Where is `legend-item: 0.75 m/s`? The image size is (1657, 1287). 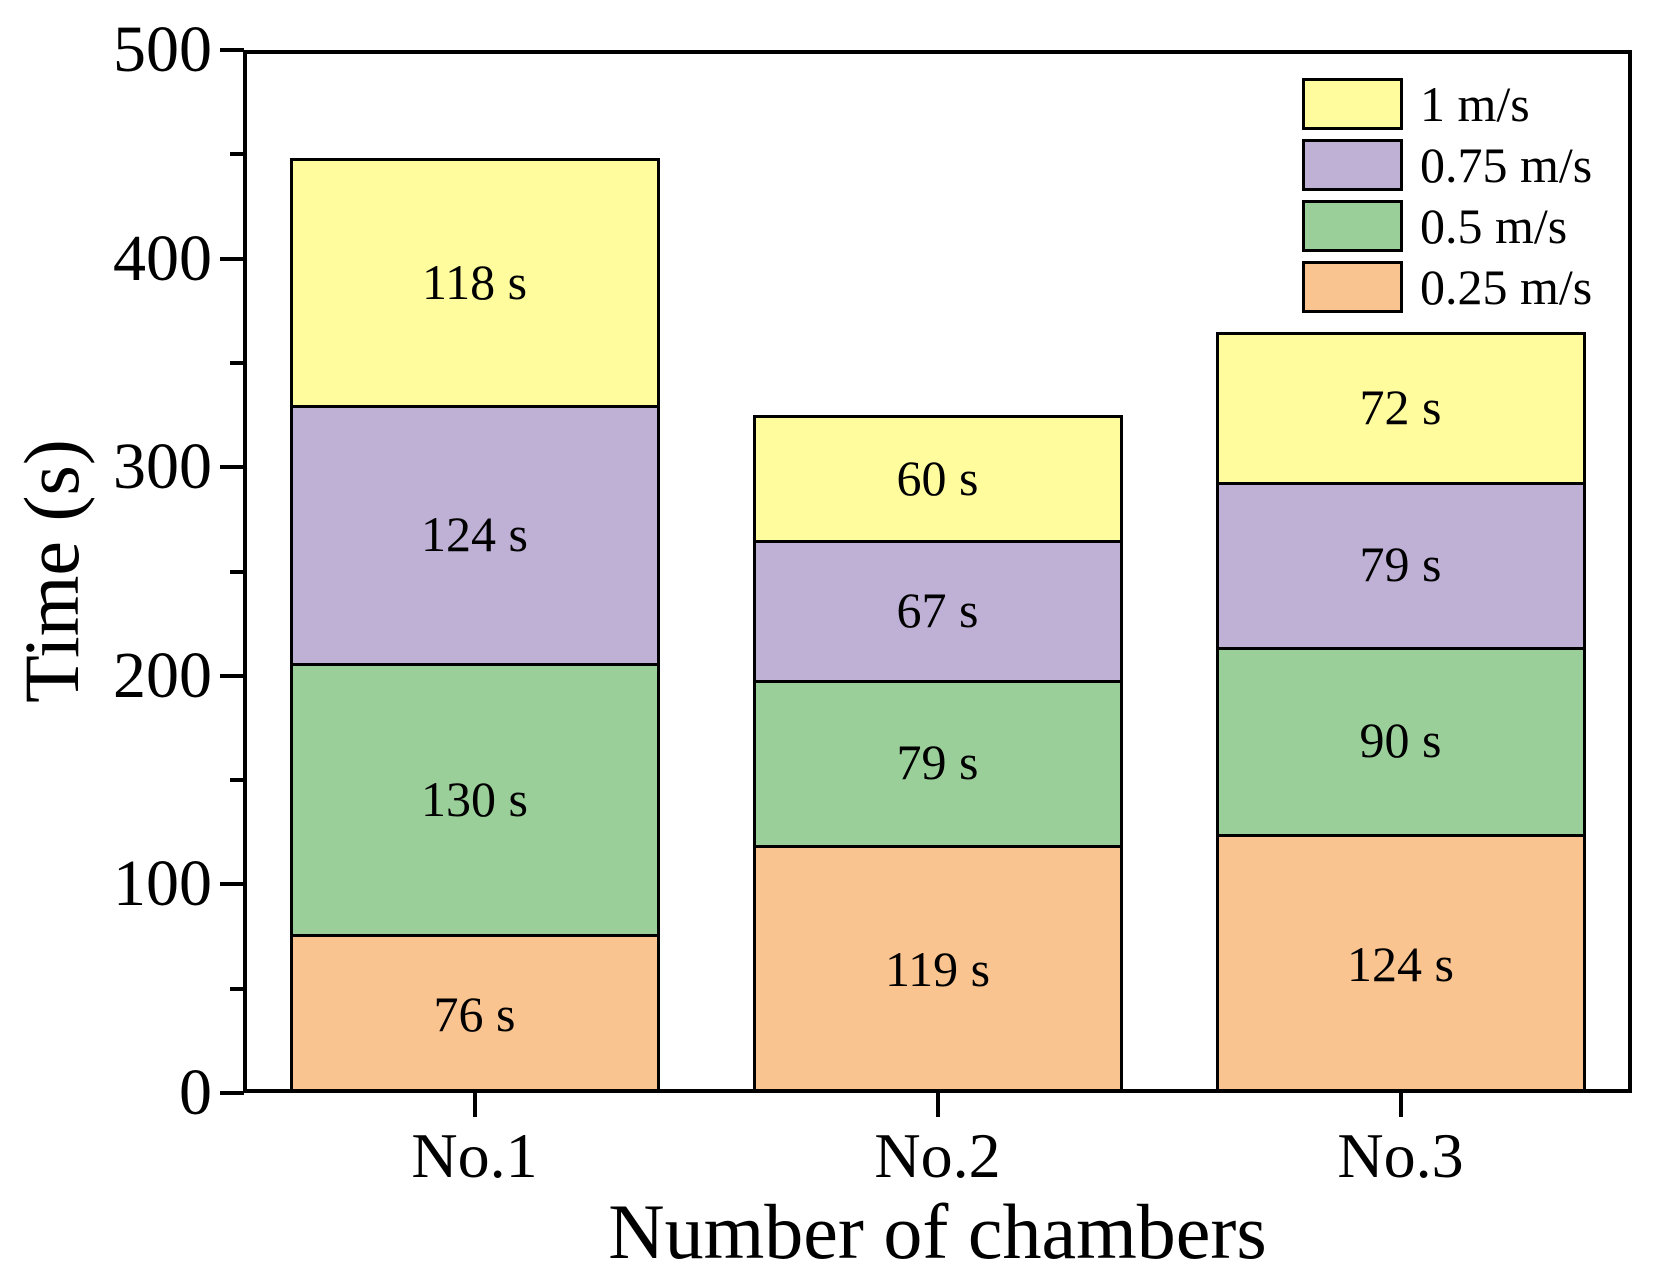 legend-item: 0.75 m/s is located at coordinates (1447, 165).